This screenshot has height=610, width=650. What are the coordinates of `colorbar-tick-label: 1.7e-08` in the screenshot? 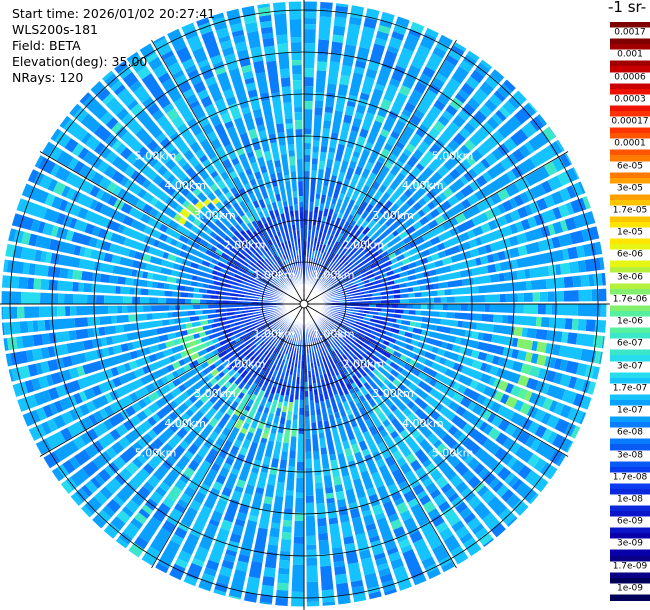 It's located at (630, 478).